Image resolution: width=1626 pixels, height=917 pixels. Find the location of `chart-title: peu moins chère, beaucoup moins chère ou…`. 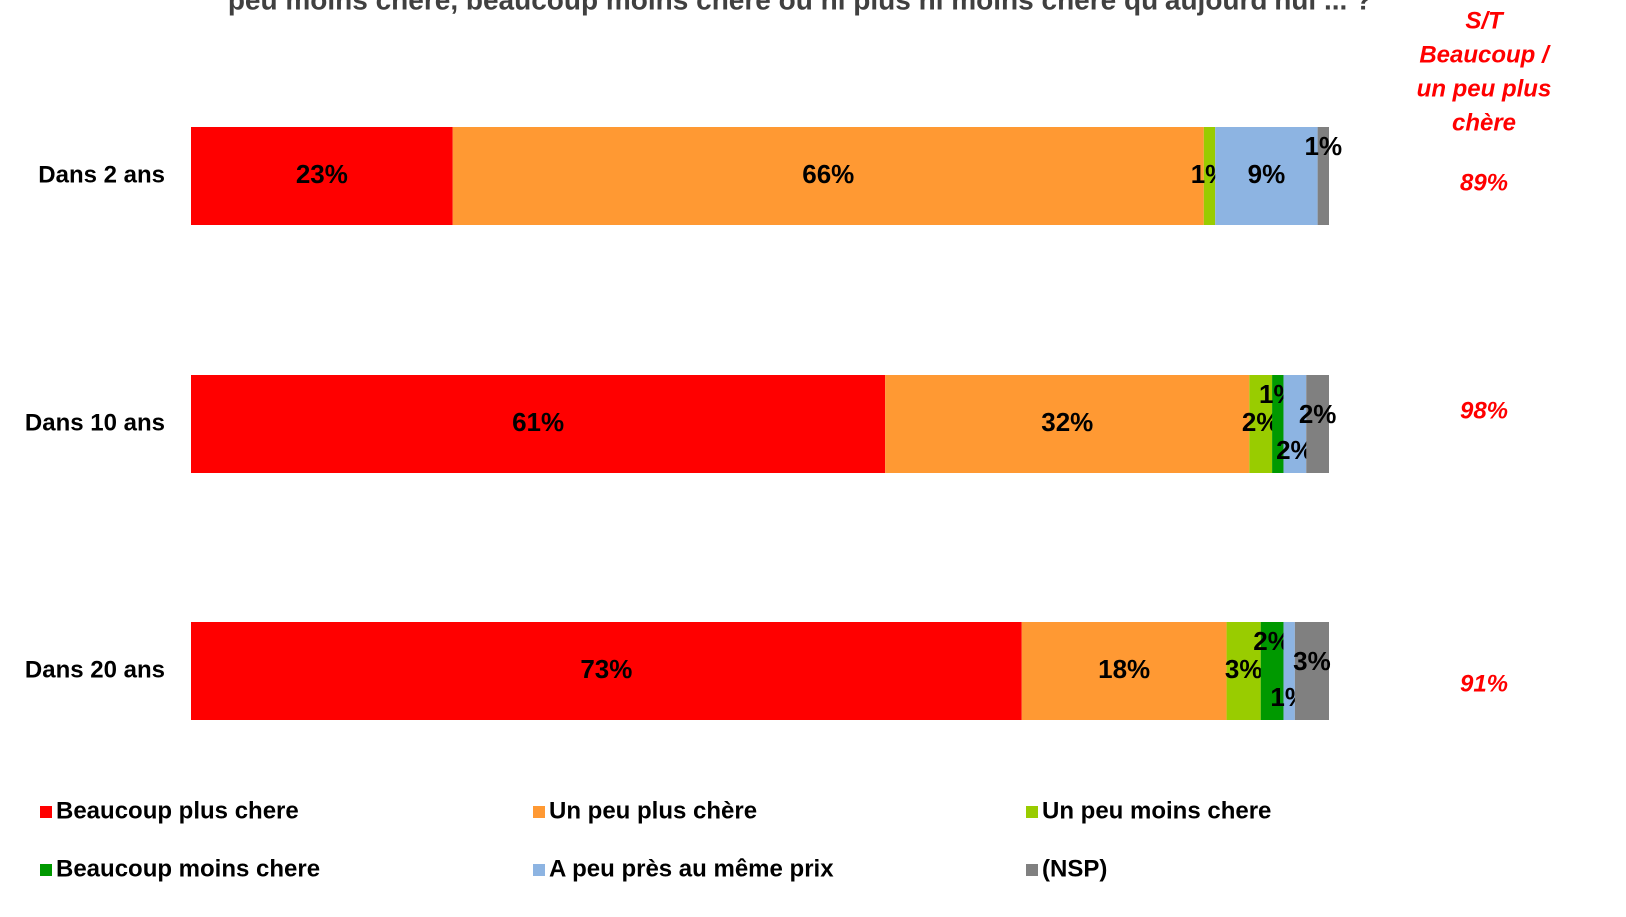

chart-title: peu moins chère, beaucoup moins chère ou… is located at coordinates (800, 7).